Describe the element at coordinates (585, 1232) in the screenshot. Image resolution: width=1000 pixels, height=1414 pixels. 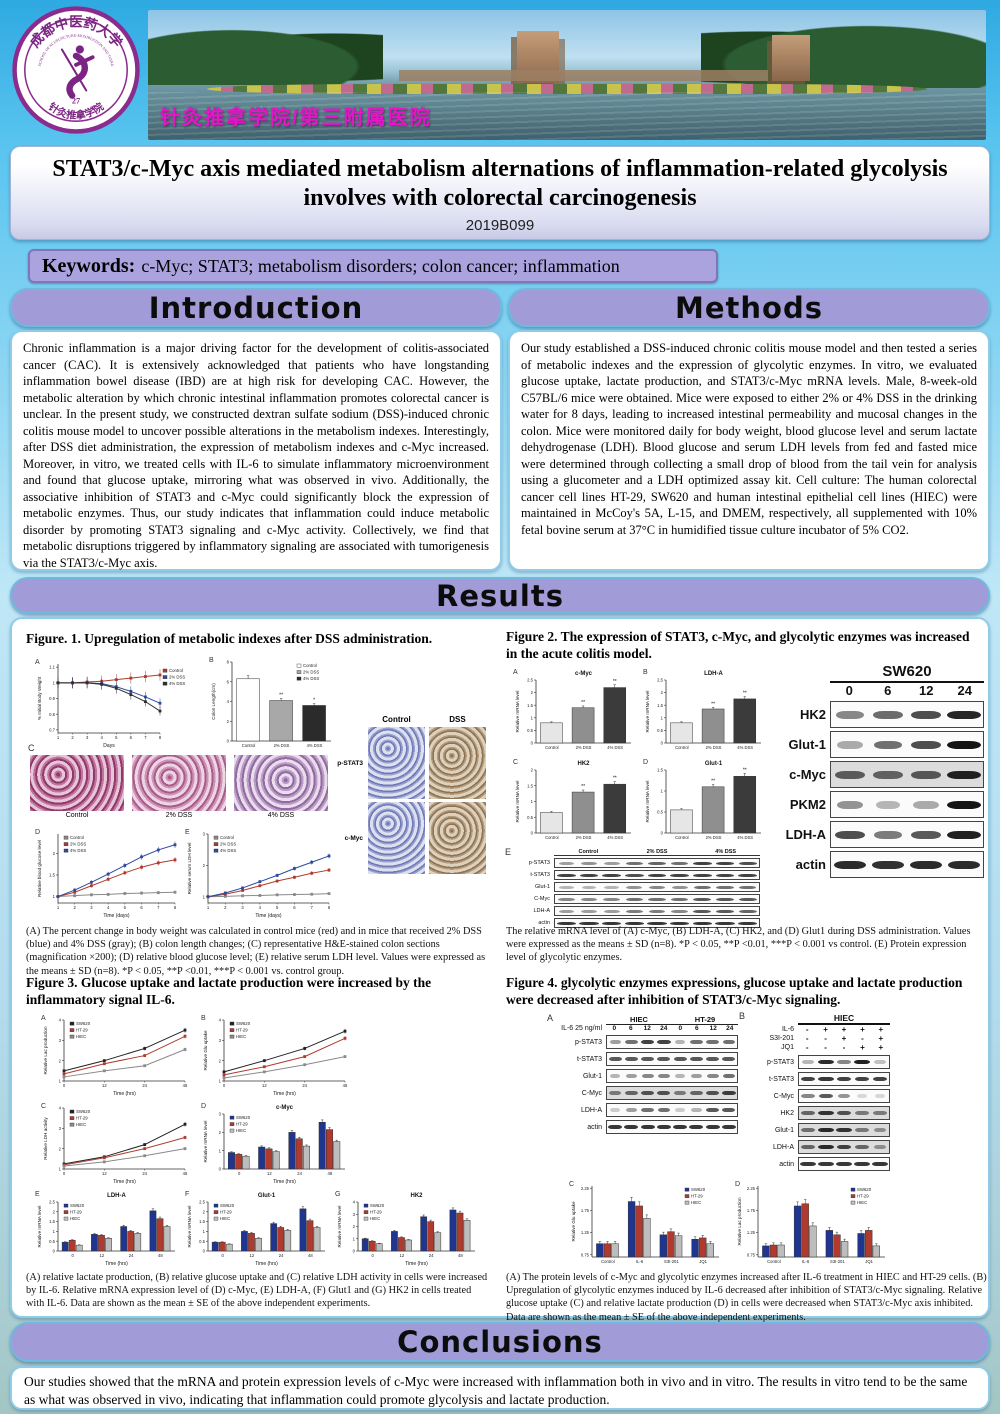
I see `svg-text: 1.25` at that location.